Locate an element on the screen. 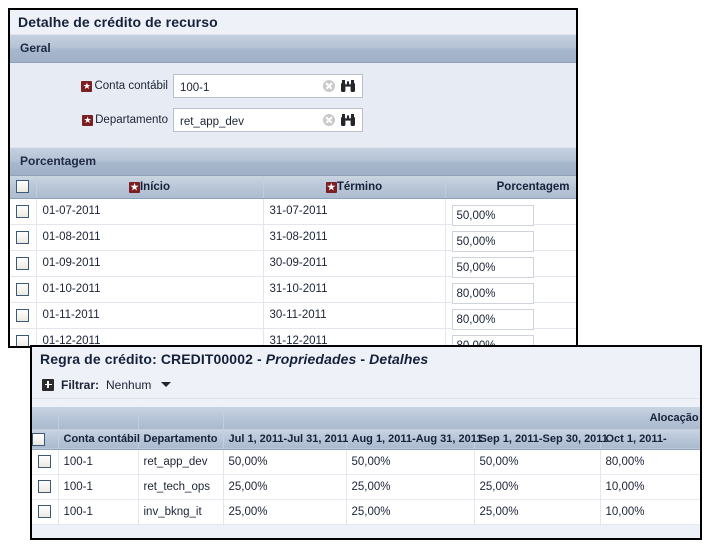 The height and width of the screenshot is (558, 705). column-header-sep: Sep 1, 2011-Sep 30, 2011 is located at coordinates (541, 439).